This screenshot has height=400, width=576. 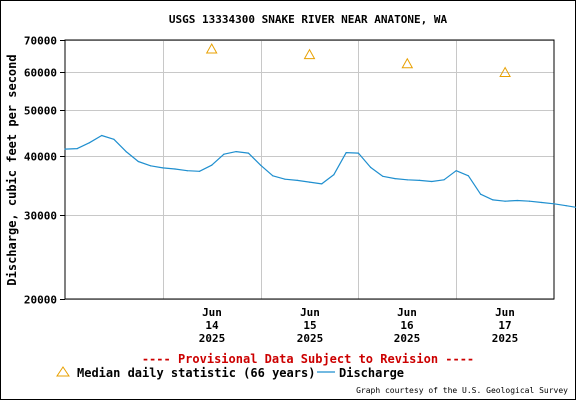 What do you see at coordinates (40, 111) in the screenshot?
I see `y-tick-label: 50000` at bounding box center [40, 111].